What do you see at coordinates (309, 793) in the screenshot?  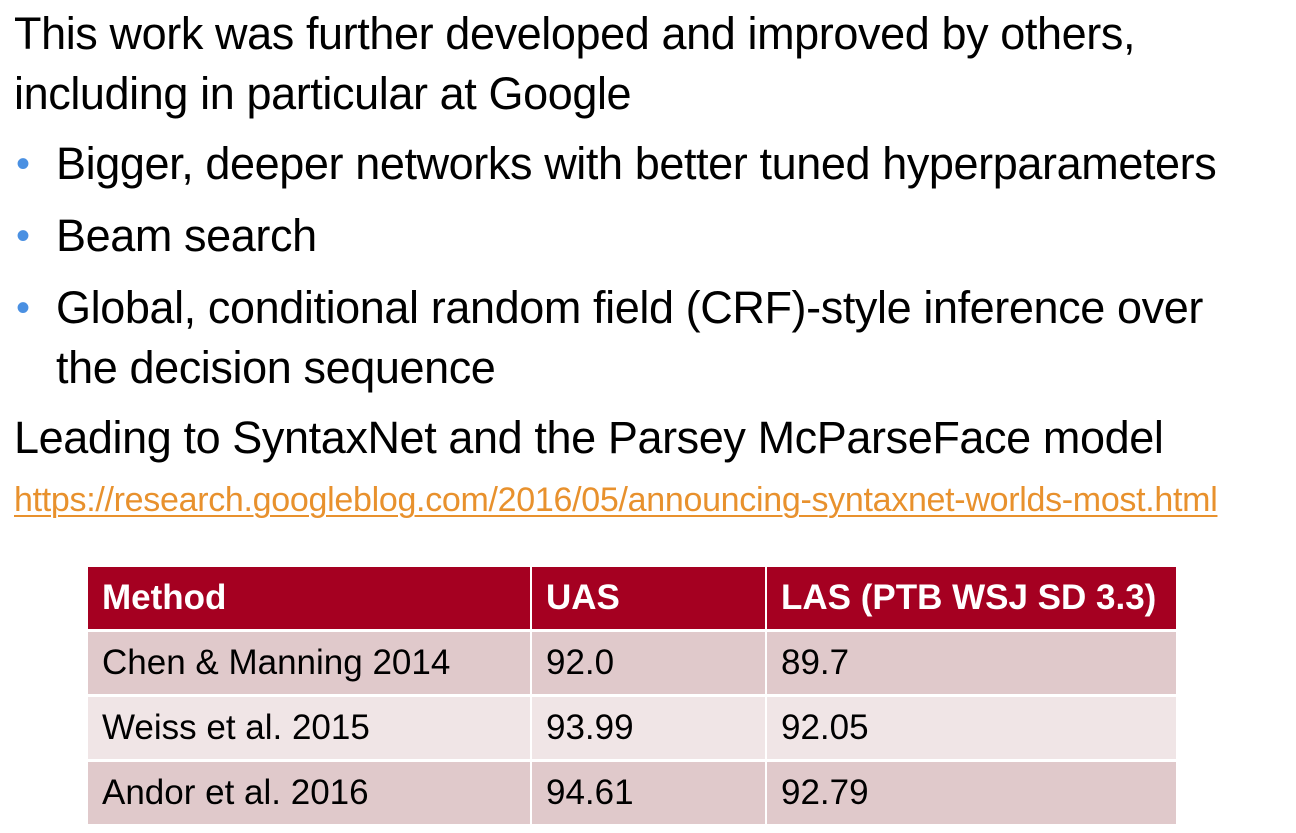 I see `cell-method: Andor et al. 2016` at bounding box center [309, 793].